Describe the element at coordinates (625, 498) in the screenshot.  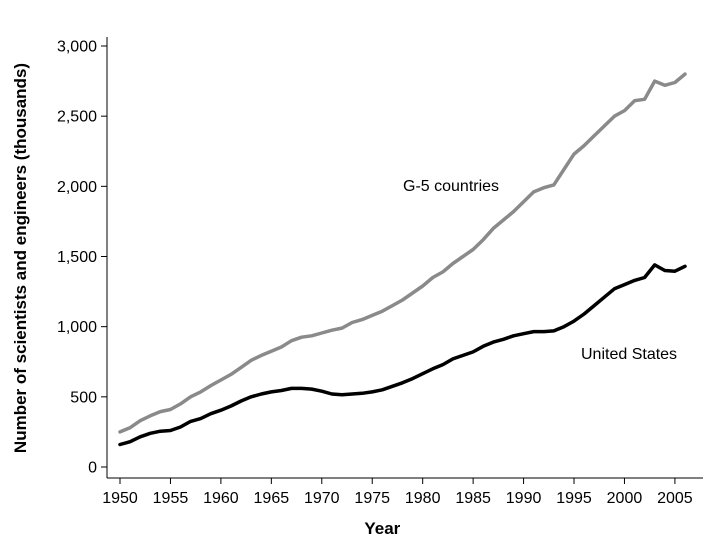
I see `x-tick-label: 2000` at that location.